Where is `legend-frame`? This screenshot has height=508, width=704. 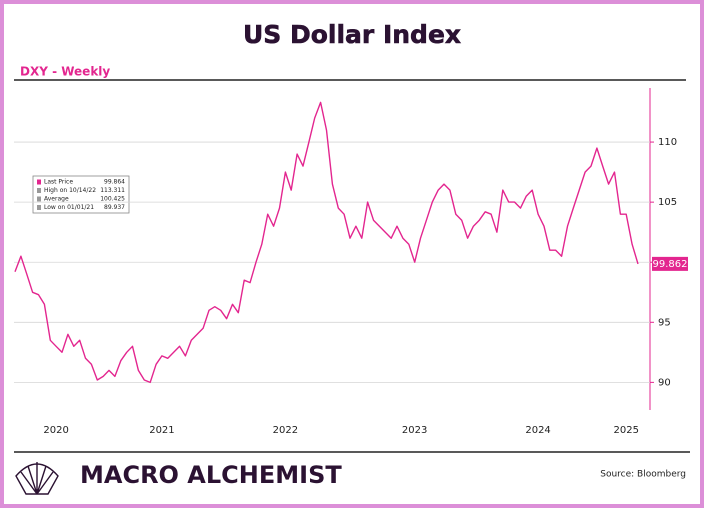 legend-frame is located at coordinates (81, 194).